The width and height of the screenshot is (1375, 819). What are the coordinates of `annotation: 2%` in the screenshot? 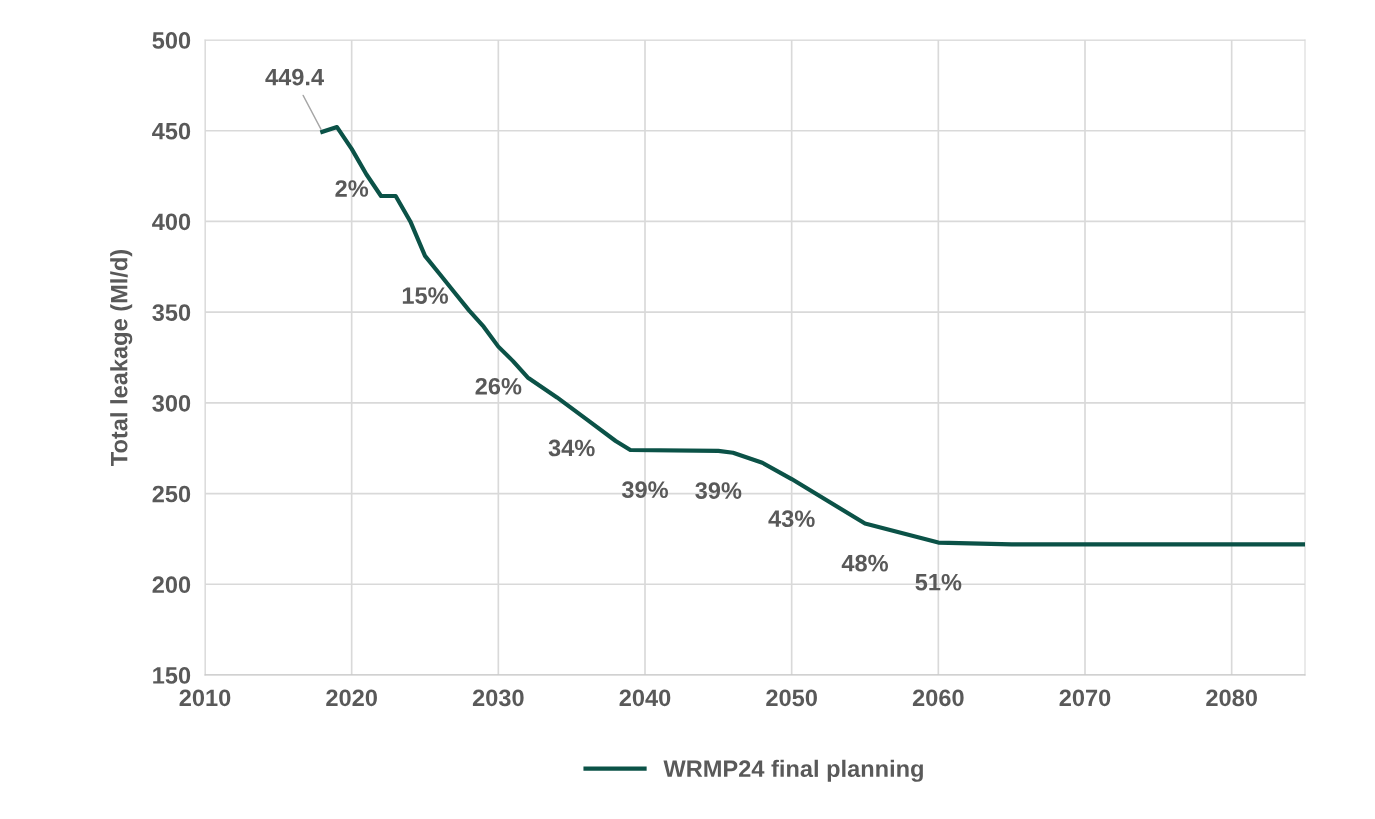 It's located at (352, 188).